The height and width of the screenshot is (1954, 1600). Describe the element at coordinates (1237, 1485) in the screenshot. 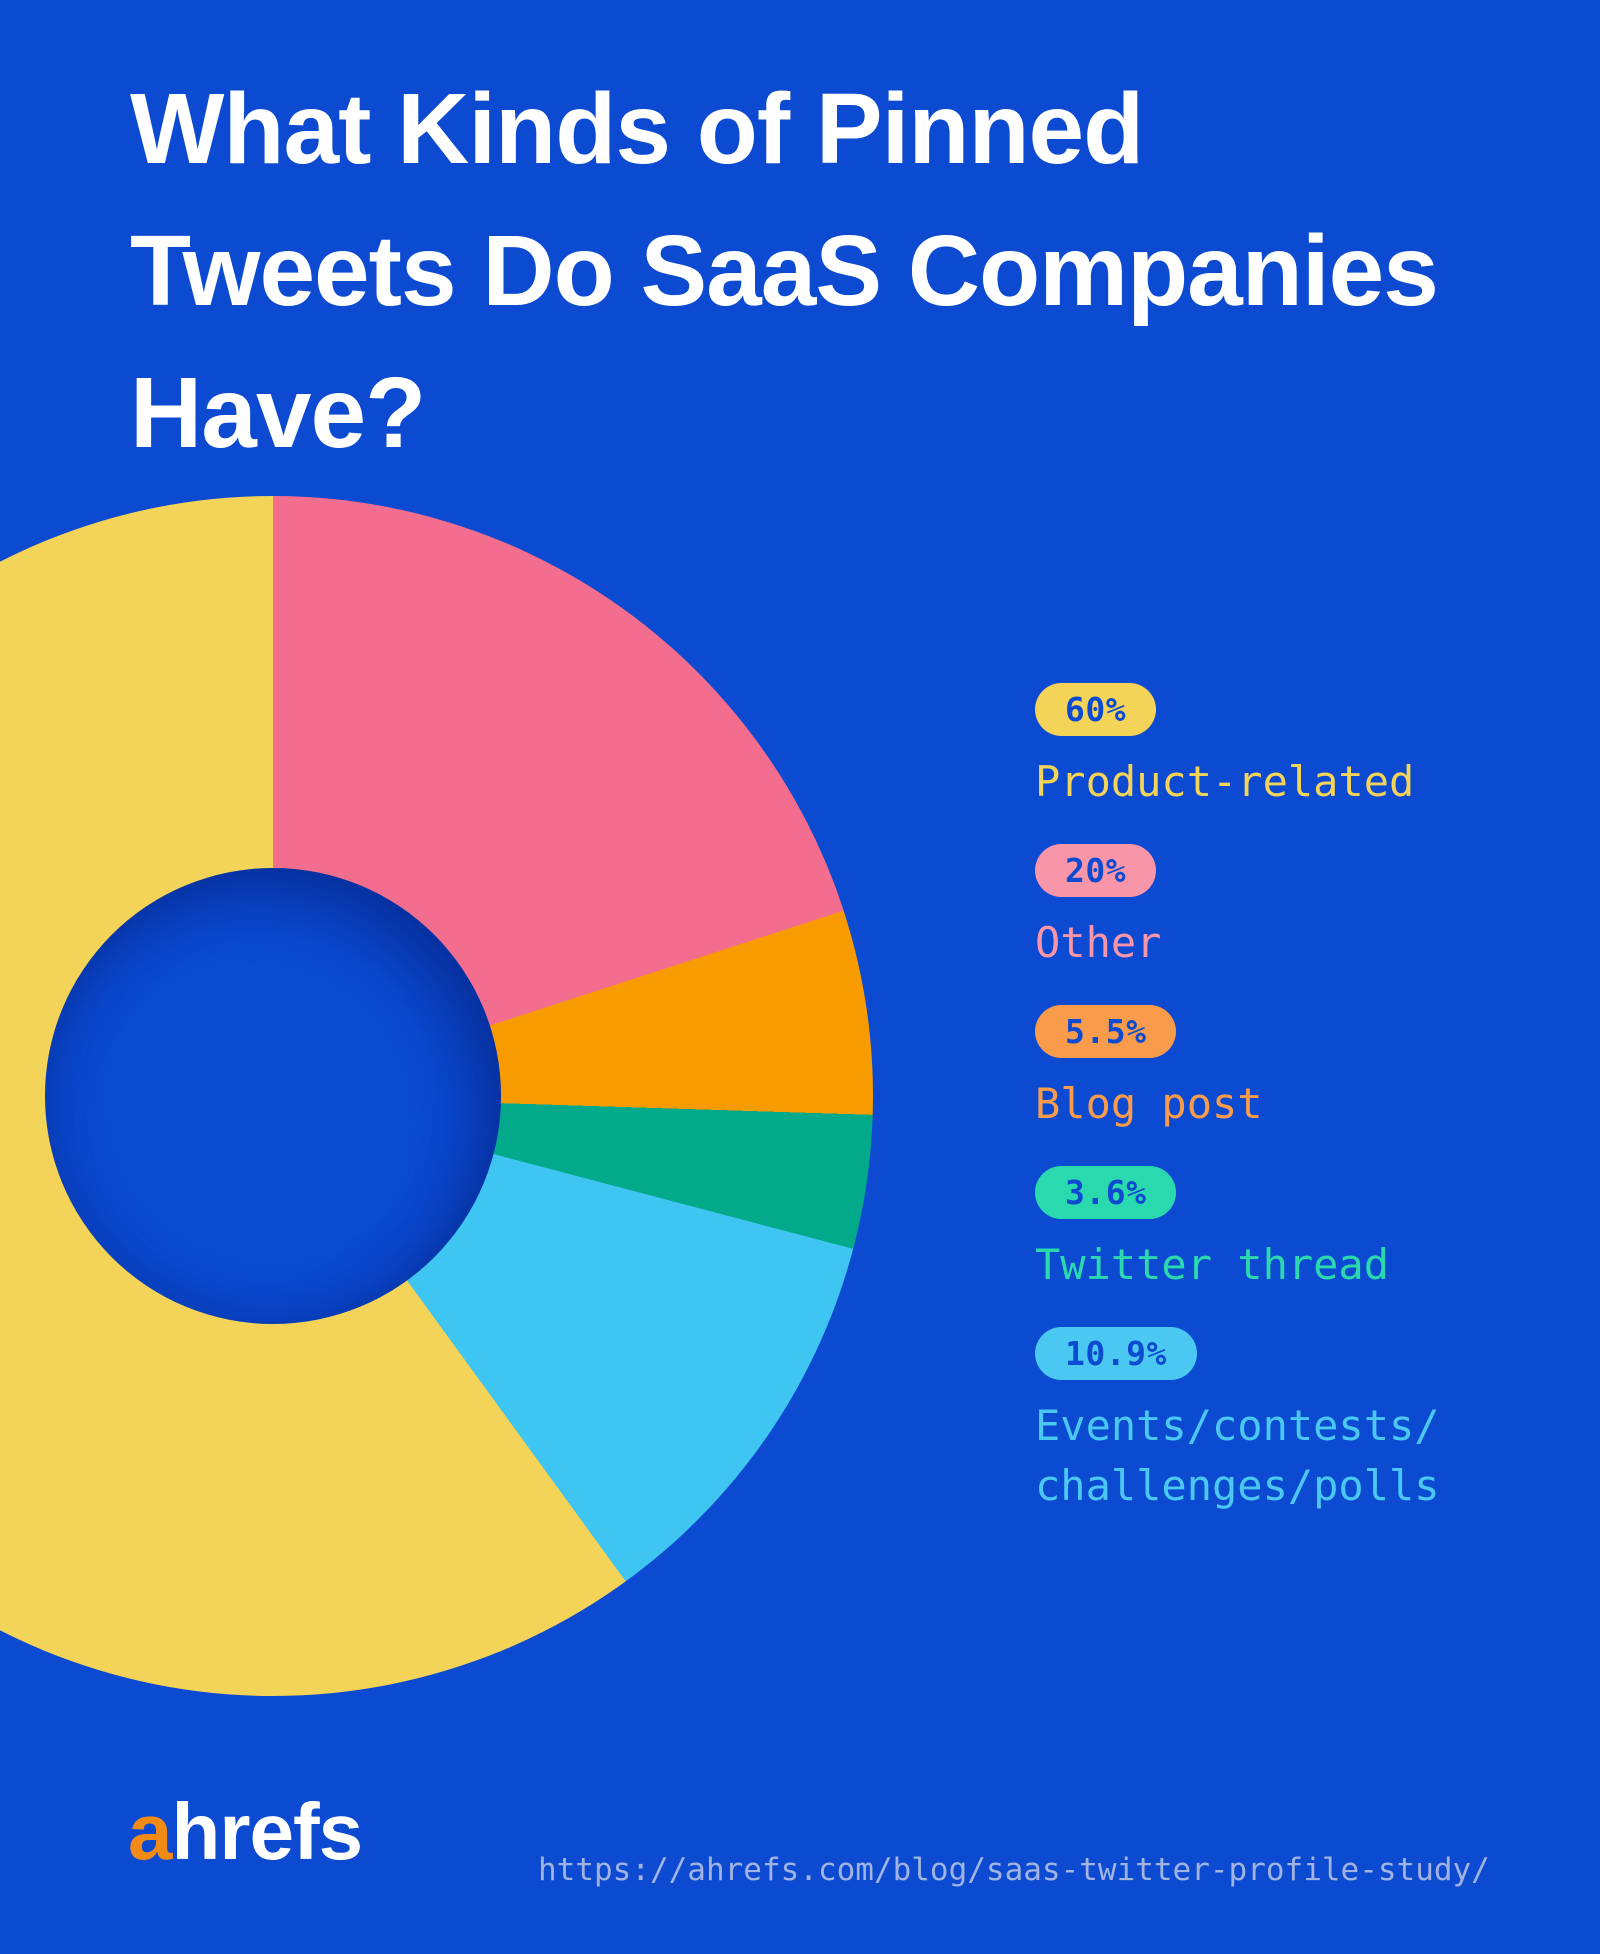

I see `legend-label-line: challenges/polls` at that location.